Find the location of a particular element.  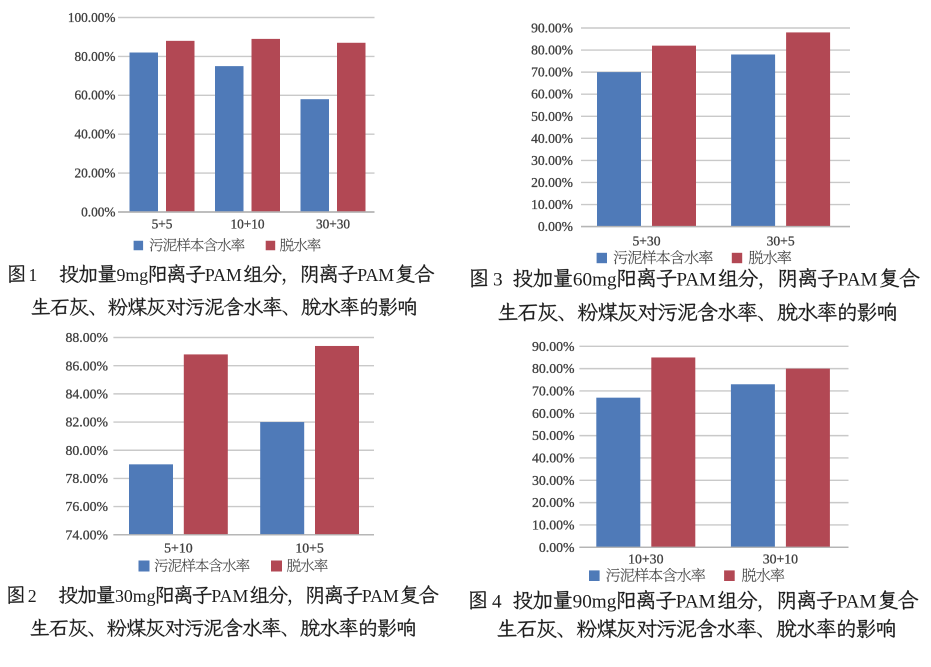

svg-text: 5+30 is located at coordinates (646, 241).